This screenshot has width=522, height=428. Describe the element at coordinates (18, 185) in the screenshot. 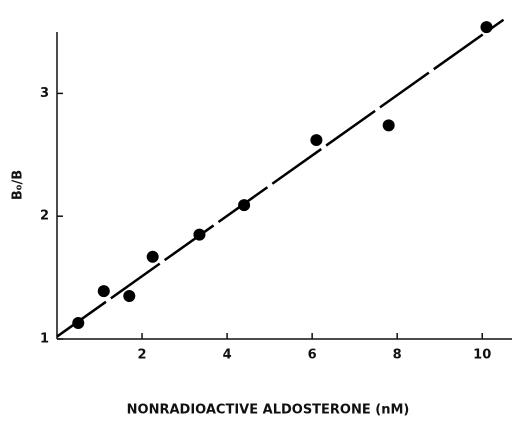

I see `y-axis-label: B₀/B` at that location.